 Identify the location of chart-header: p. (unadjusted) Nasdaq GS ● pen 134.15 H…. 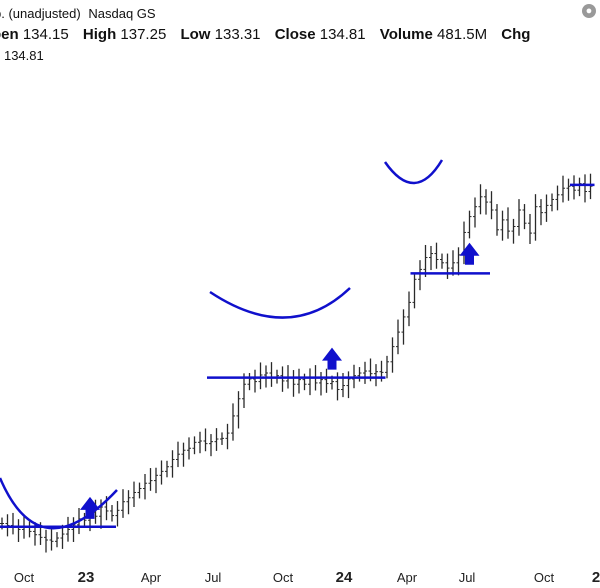
(300, 31).